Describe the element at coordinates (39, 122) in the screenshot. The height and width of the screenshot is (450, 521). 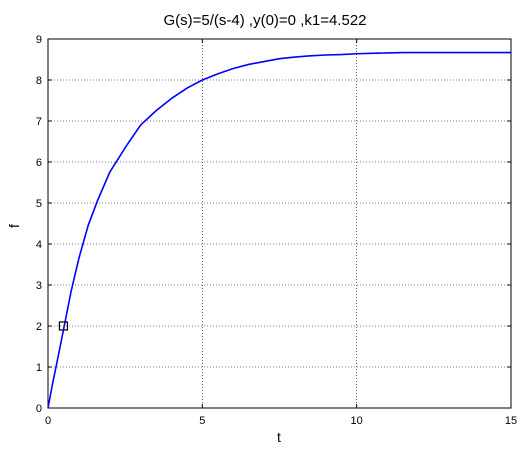
I see `y-tick-label: 7` at that location.